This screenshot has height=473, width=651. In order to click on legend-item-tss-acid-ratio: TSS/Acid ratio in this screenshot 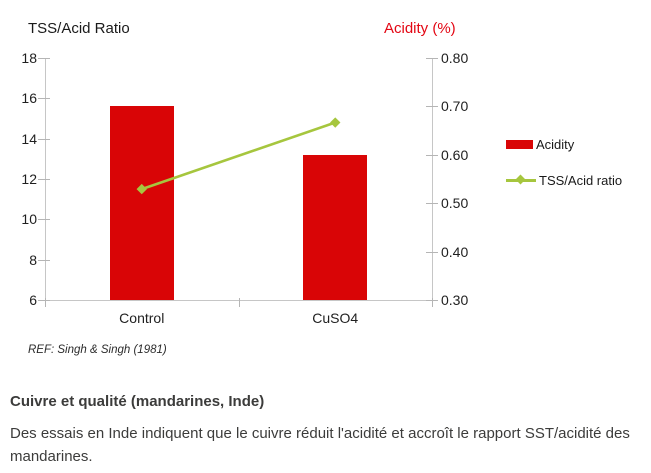, I will do `click(564, 180)`.